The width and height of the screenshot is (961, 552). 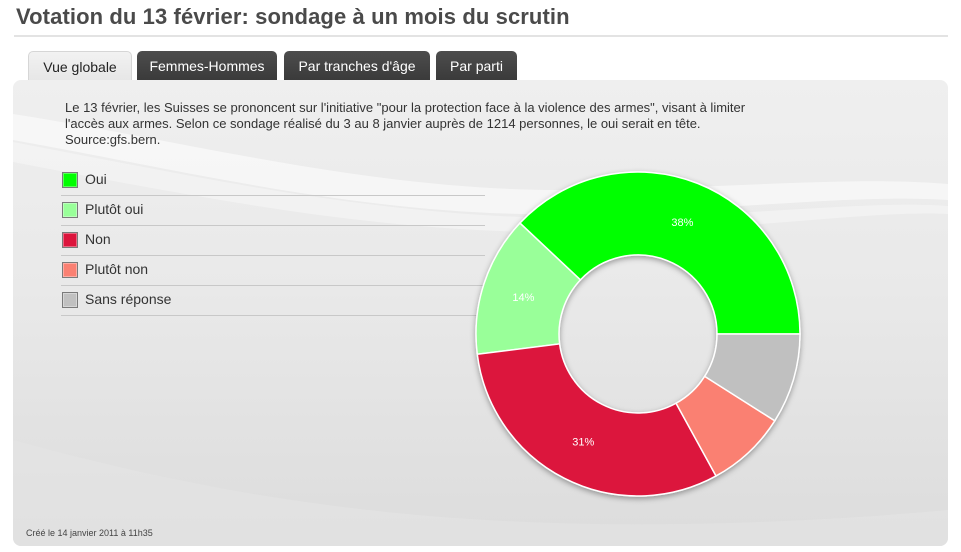 I want to click on legend-label: Non, so click(x=98, y=239).